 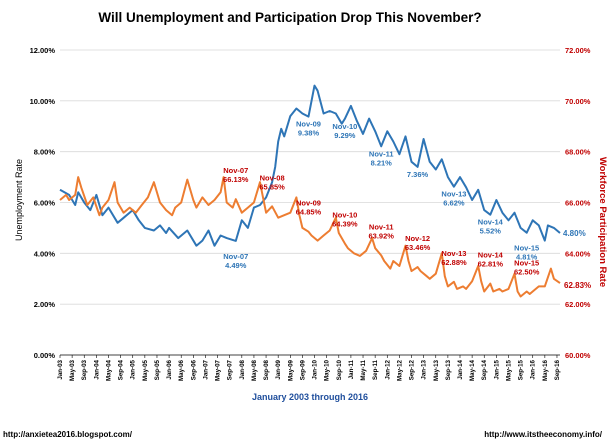 What do you see at coordinates (526, 248) in the screenshot?
I see `annotation-blue-date: Nov-15` at bounding box center [526, 248].